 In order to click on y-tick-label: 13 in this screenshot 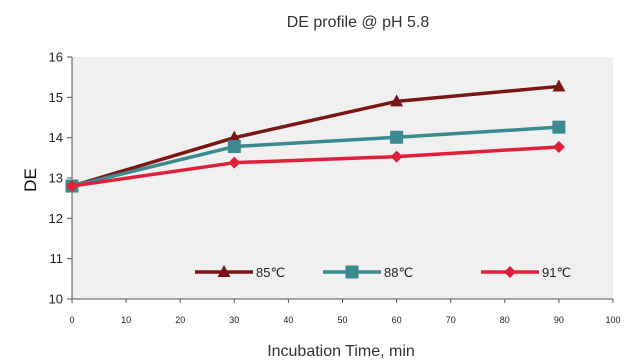, I will do `click(56, 178)`.